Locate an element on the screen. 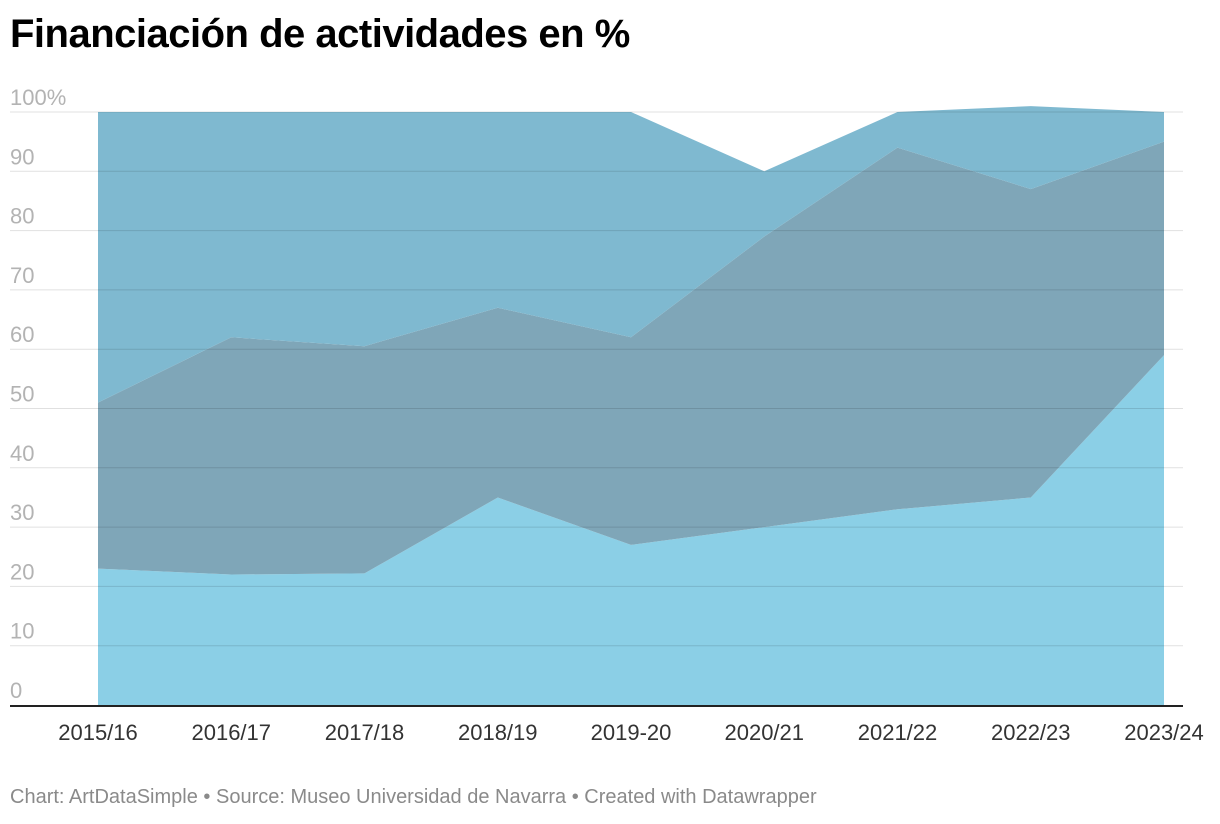  footer-created-with: Created with Datawrapper is located at coordinates (700, 797).